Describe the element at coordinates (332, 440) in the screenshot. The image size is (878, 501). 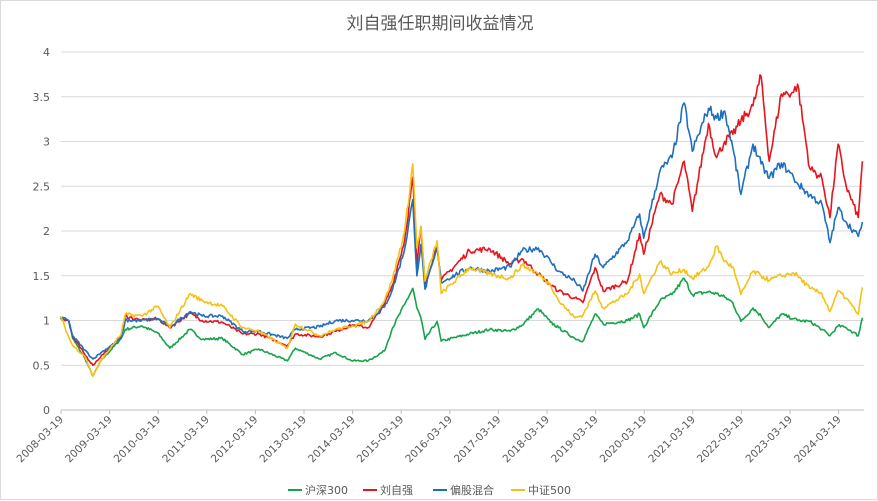
I see `x-tick-label: 2014-03-19` at that location.